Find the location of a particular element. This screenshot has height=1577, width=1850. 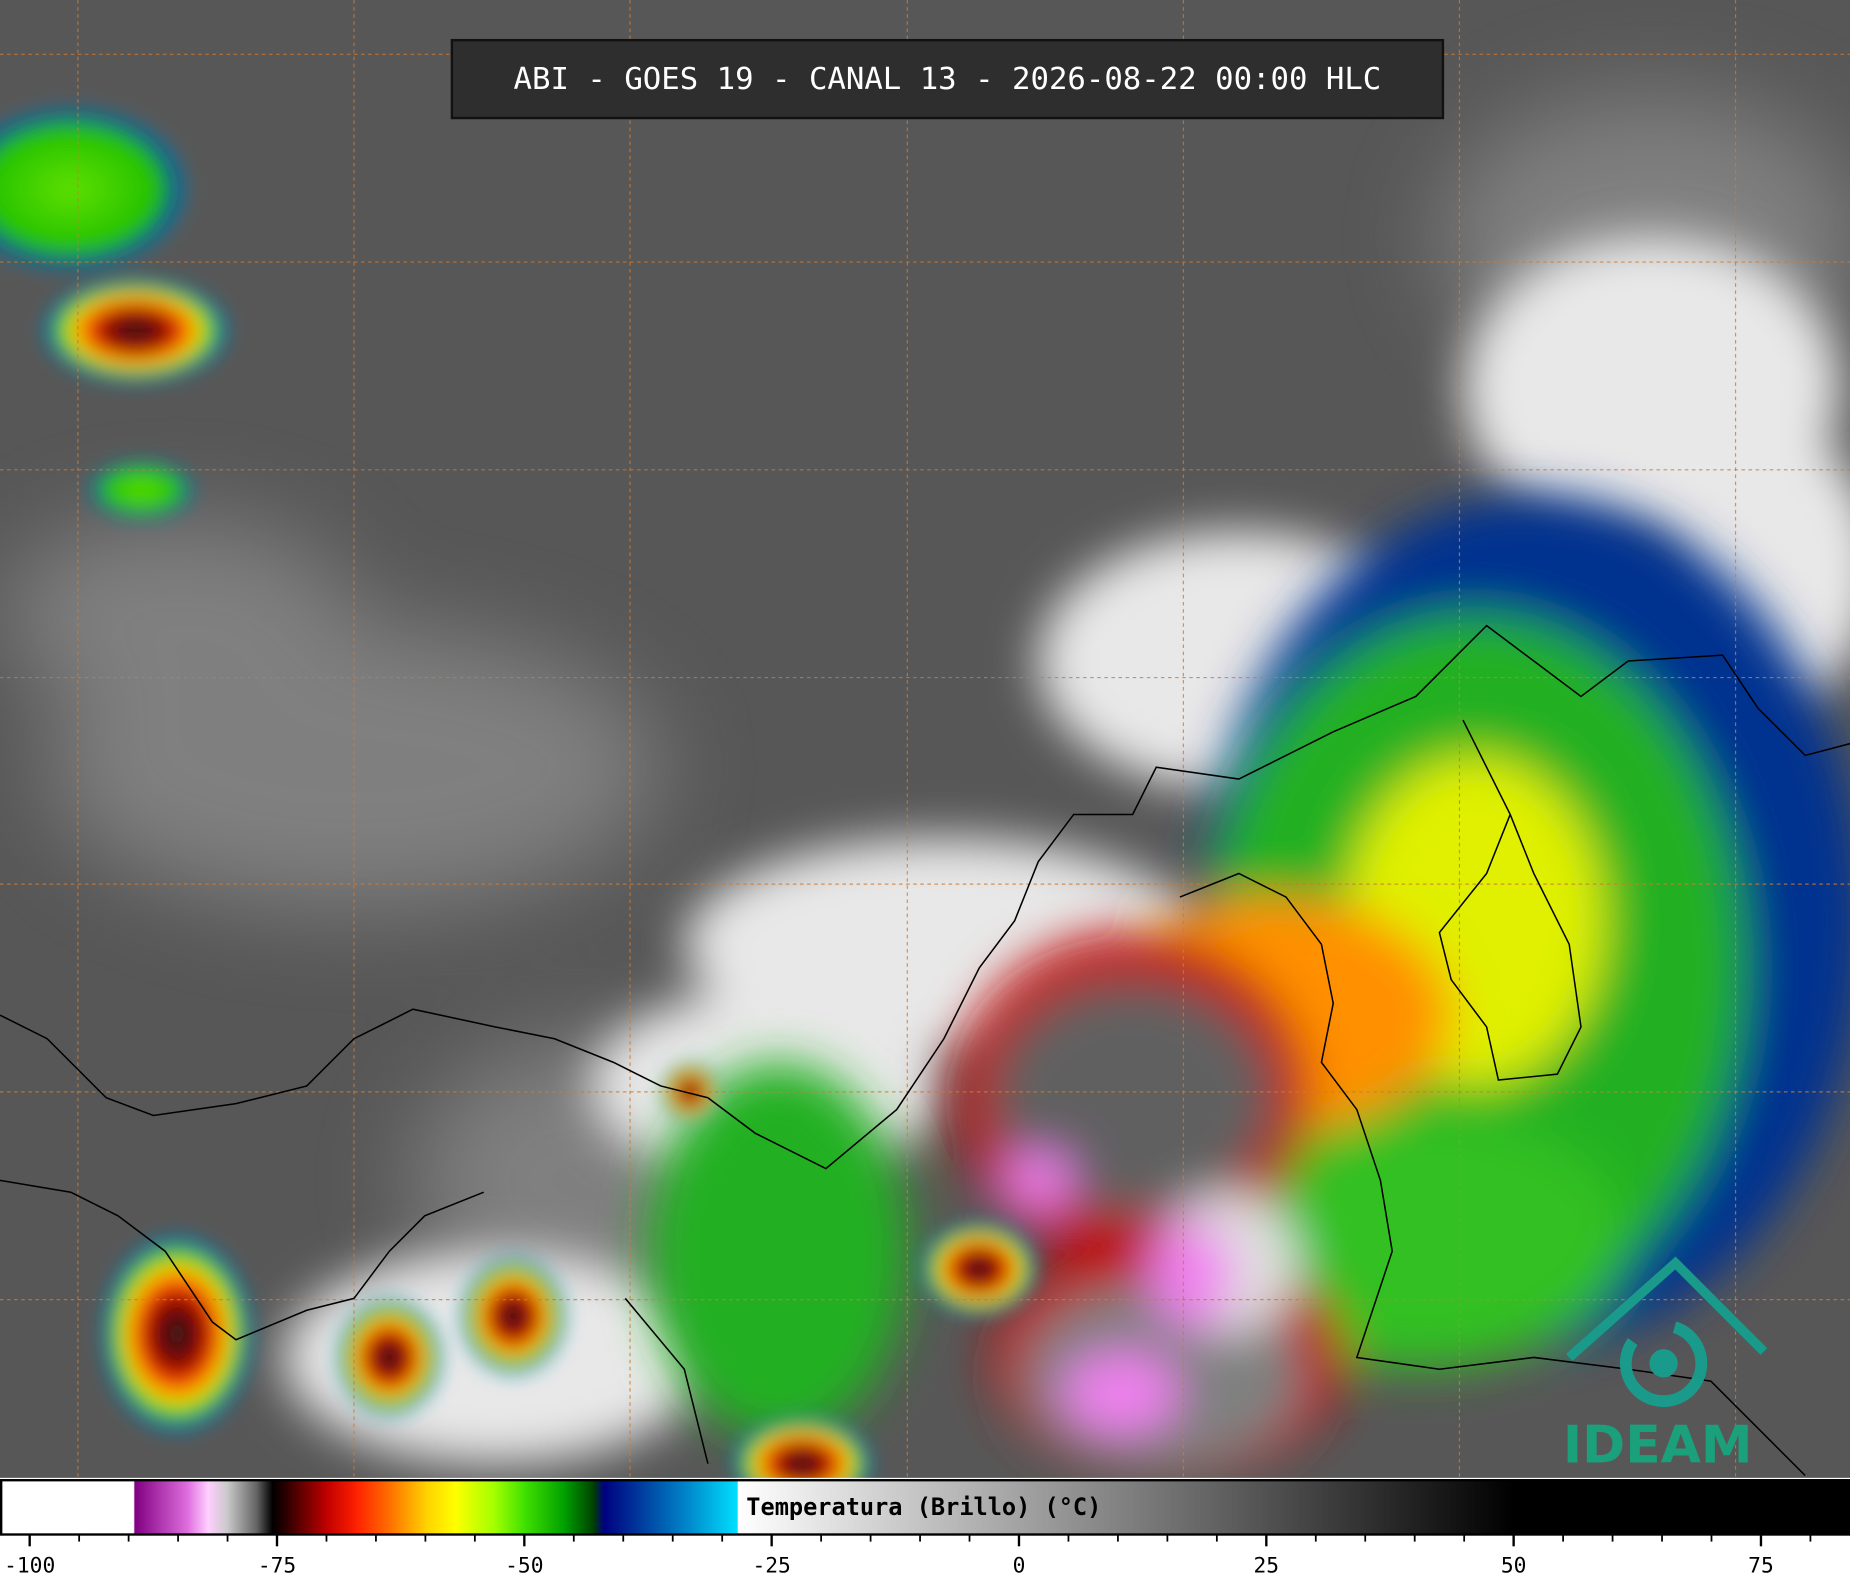

logo: IDEAM is located at coordinates (1665, 1365).